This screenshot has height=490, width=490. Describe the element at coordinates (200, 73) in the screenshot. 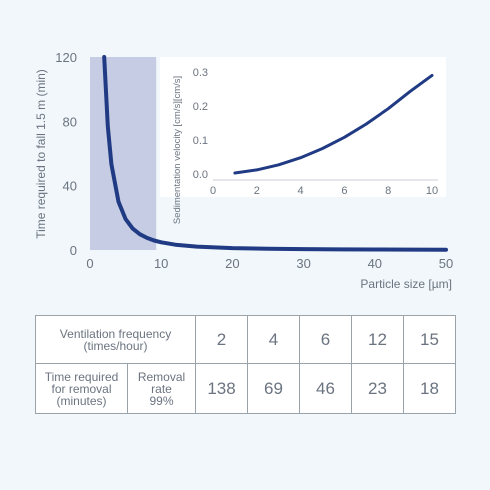

I see `inset-y-tick-label: 0.3` at that location.